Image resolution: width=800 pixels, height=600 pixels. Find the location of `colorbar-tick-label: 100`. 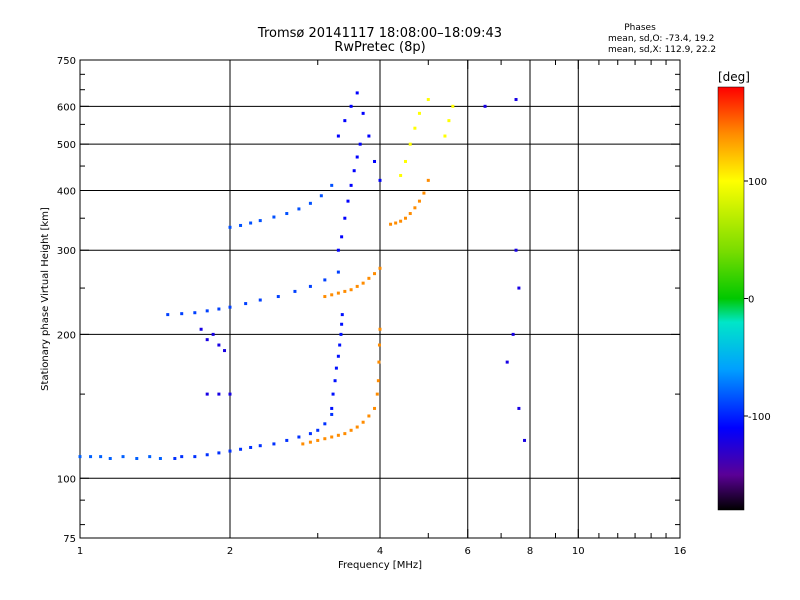

colorbar-tick-label: 100 is located at coordinates (757, 182).